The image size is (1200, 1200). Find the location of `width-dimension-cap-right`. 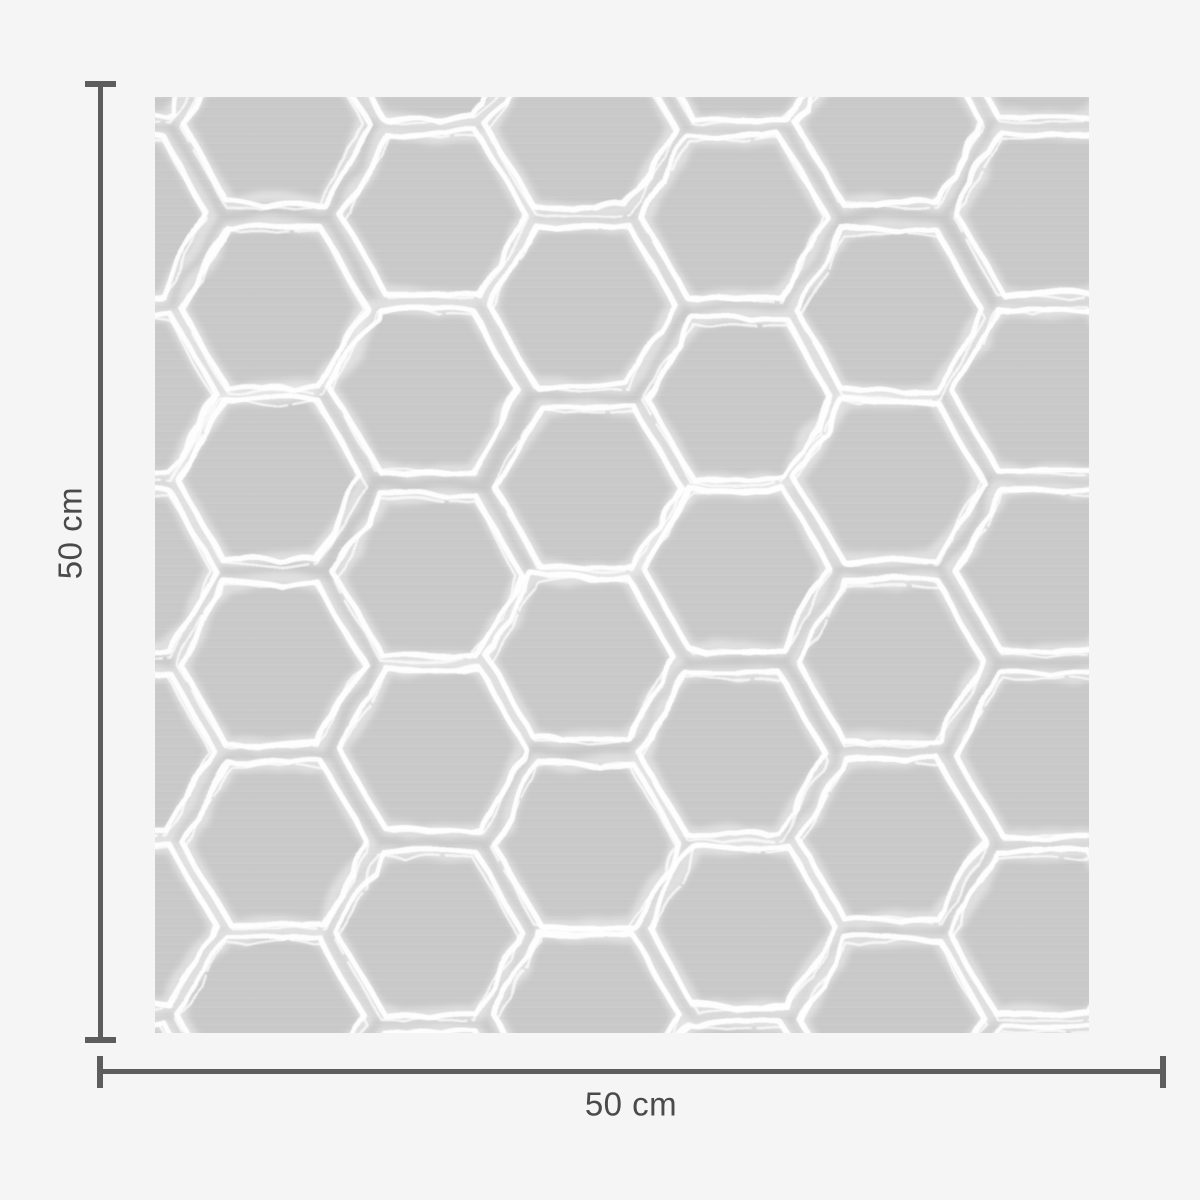

width-dimension-cap-right is located at coordinates (1163, 1072).